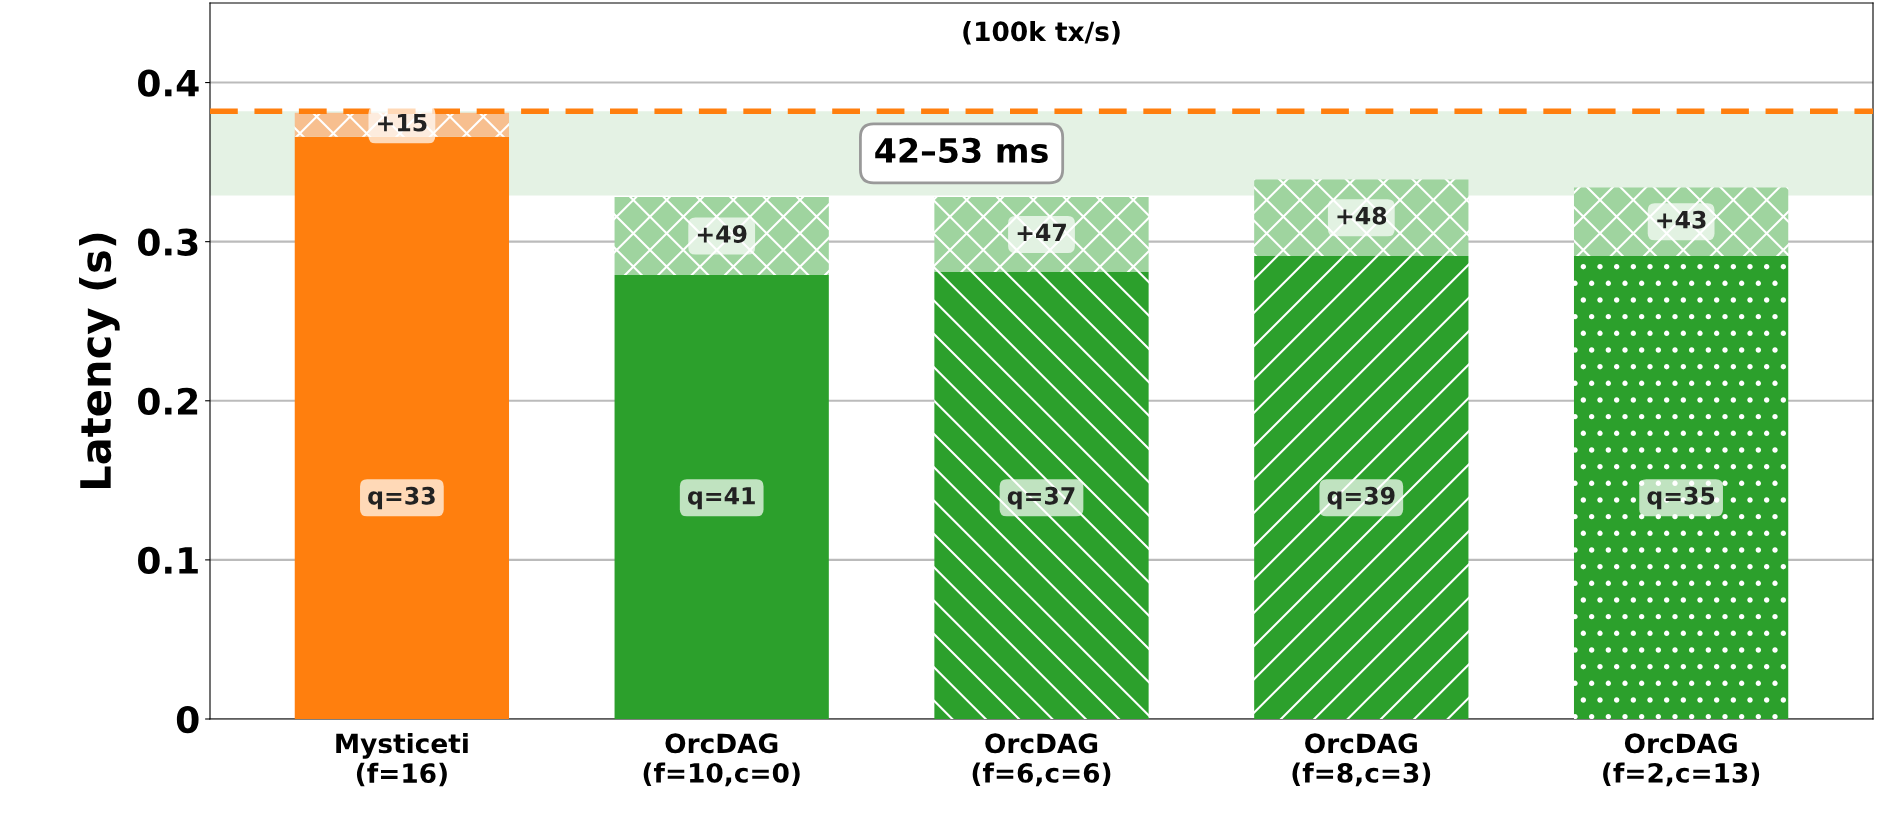  I want to click on x-tick-label: OrcDAG (f=8,c=3), so click(1361, 760).